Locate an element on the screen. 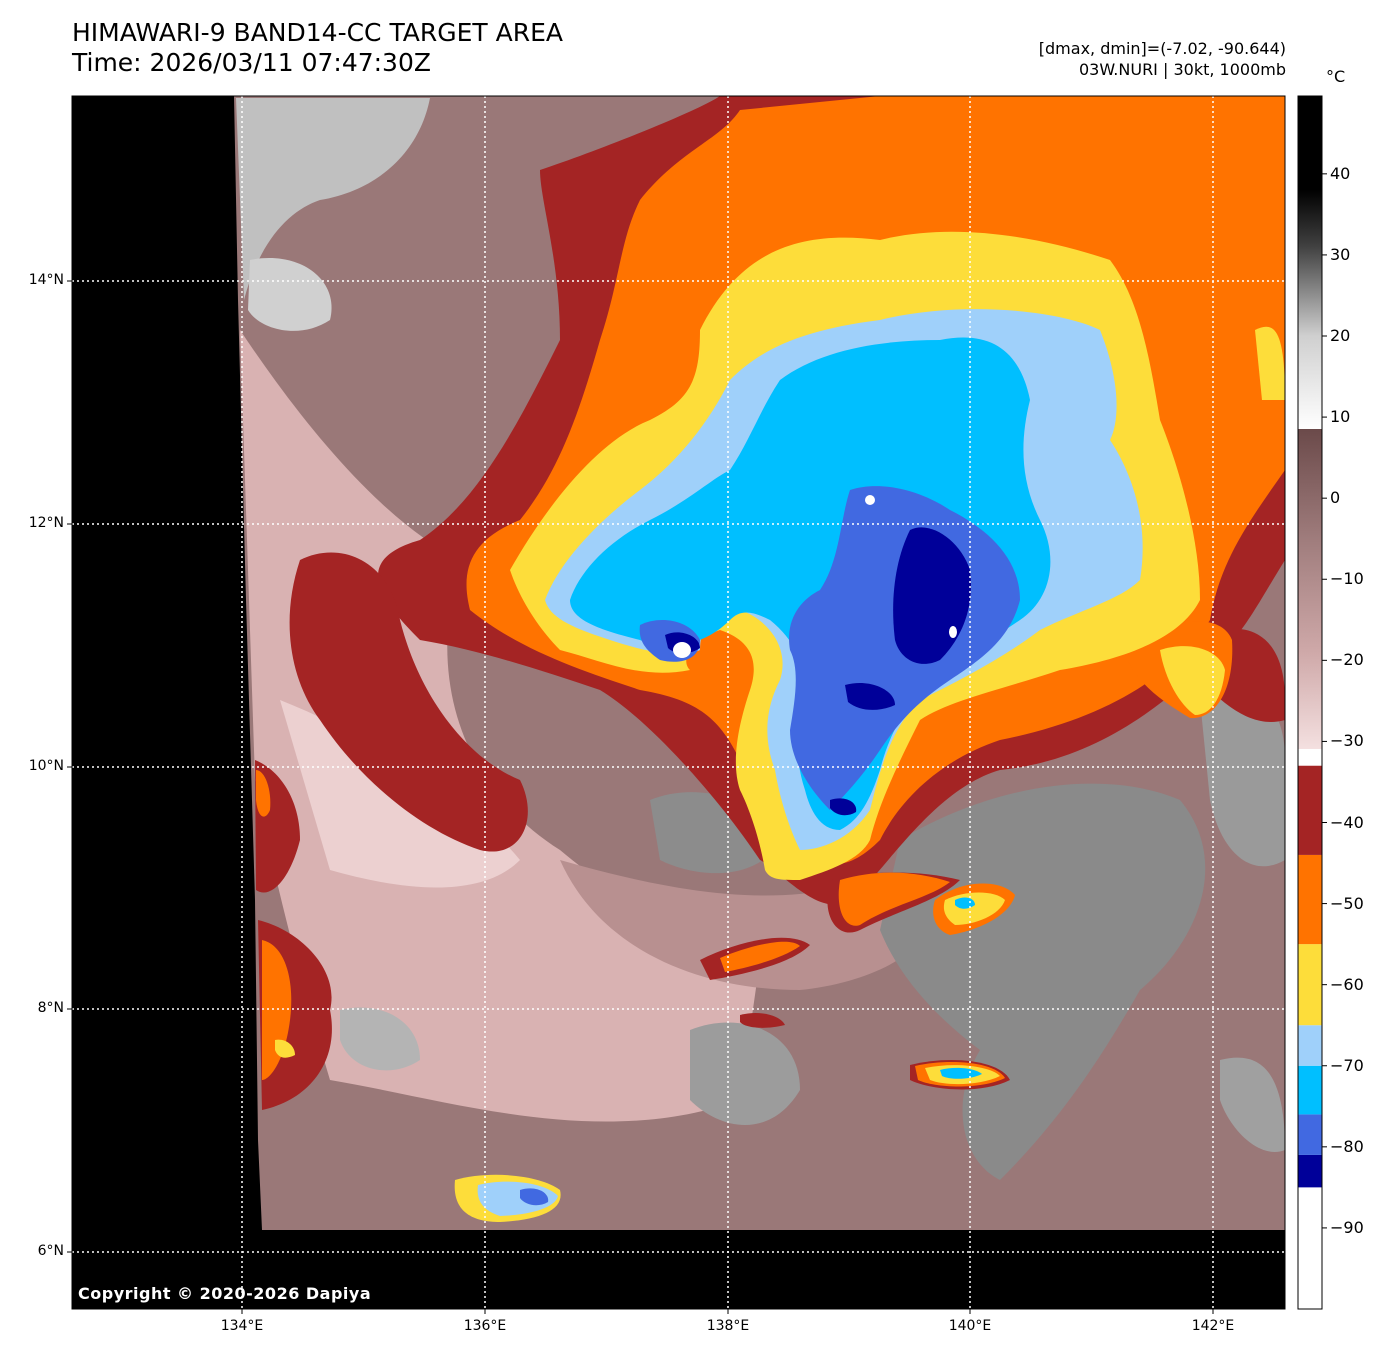  colorbar-tick-label: −20 is located at coordinates (1347, 660).